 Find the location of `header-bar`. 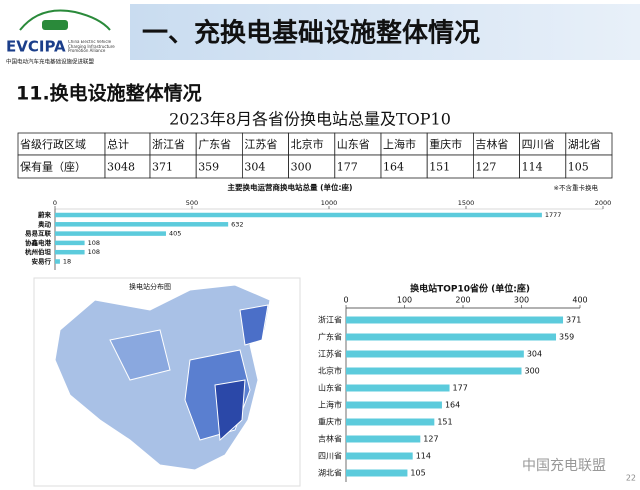

header-bar is located at coordinates (385, 32).